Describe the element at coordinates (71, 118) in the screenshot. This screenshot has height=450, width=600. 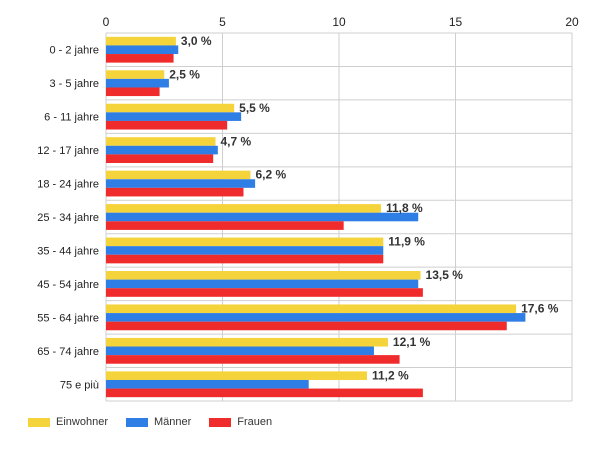
I see `category-label: 6 - 11 jahre` at that location.